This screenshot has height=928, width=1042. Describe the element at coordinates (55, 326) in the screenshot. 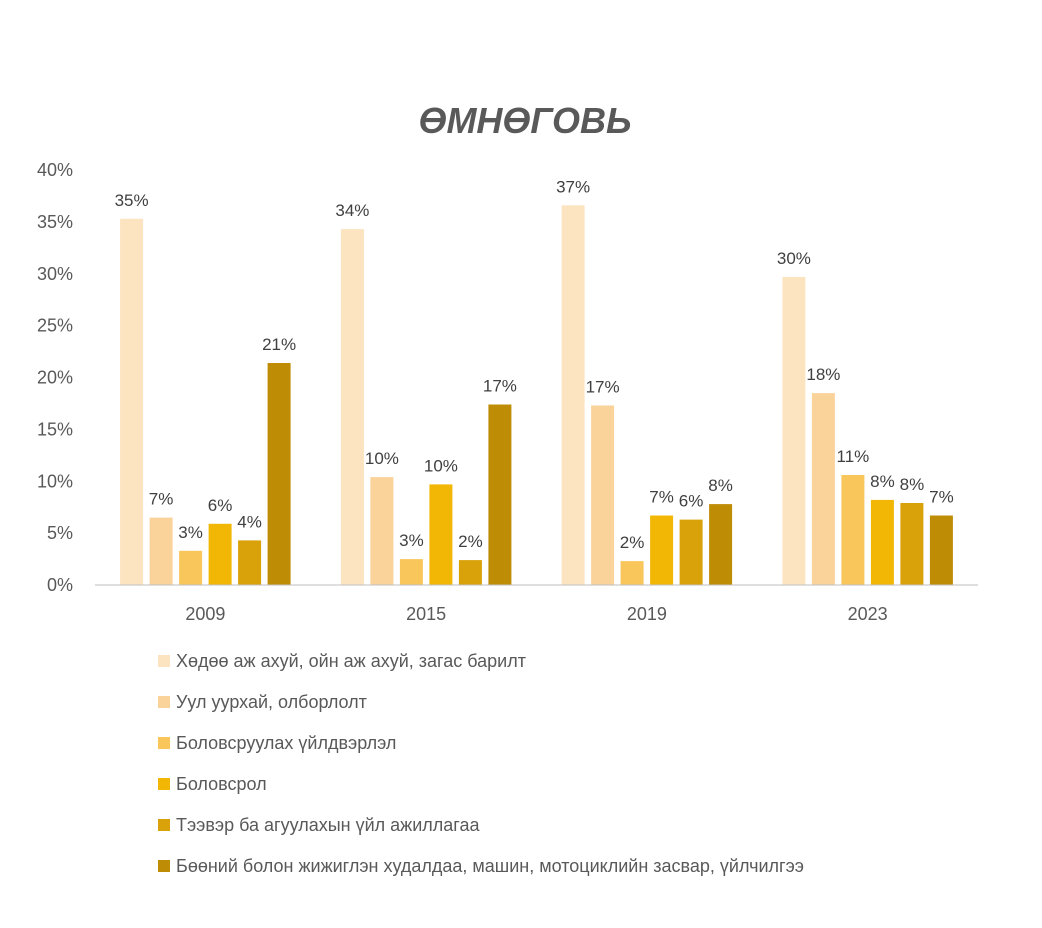

I see `y-tick-label: 25%` at that location.